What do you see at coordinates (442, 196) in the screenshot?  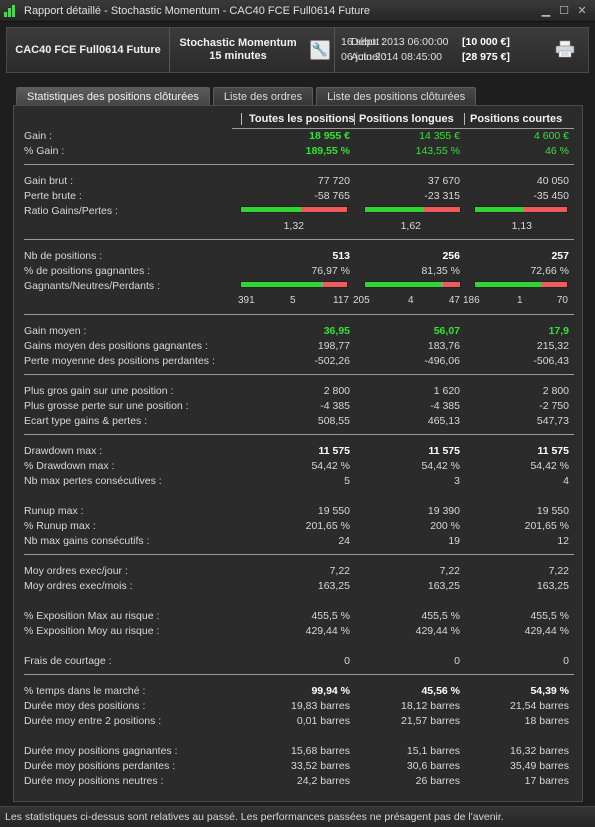 I see `value-long: -23 315` at bounding box center [442, 196].